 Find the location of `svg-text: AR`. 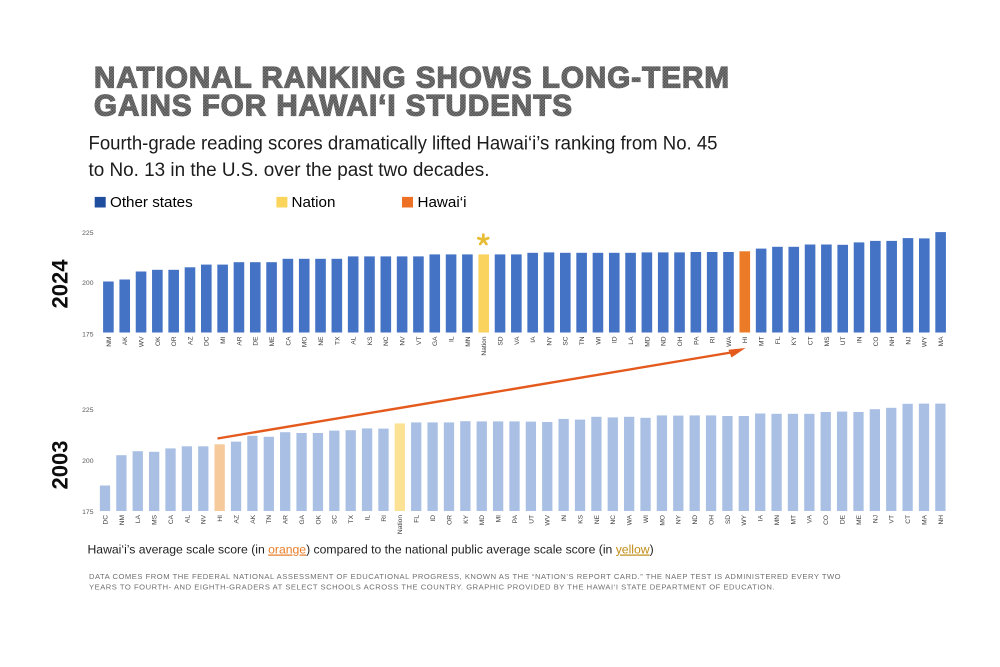

svg-text: AR is located at coordinates (239, 340).